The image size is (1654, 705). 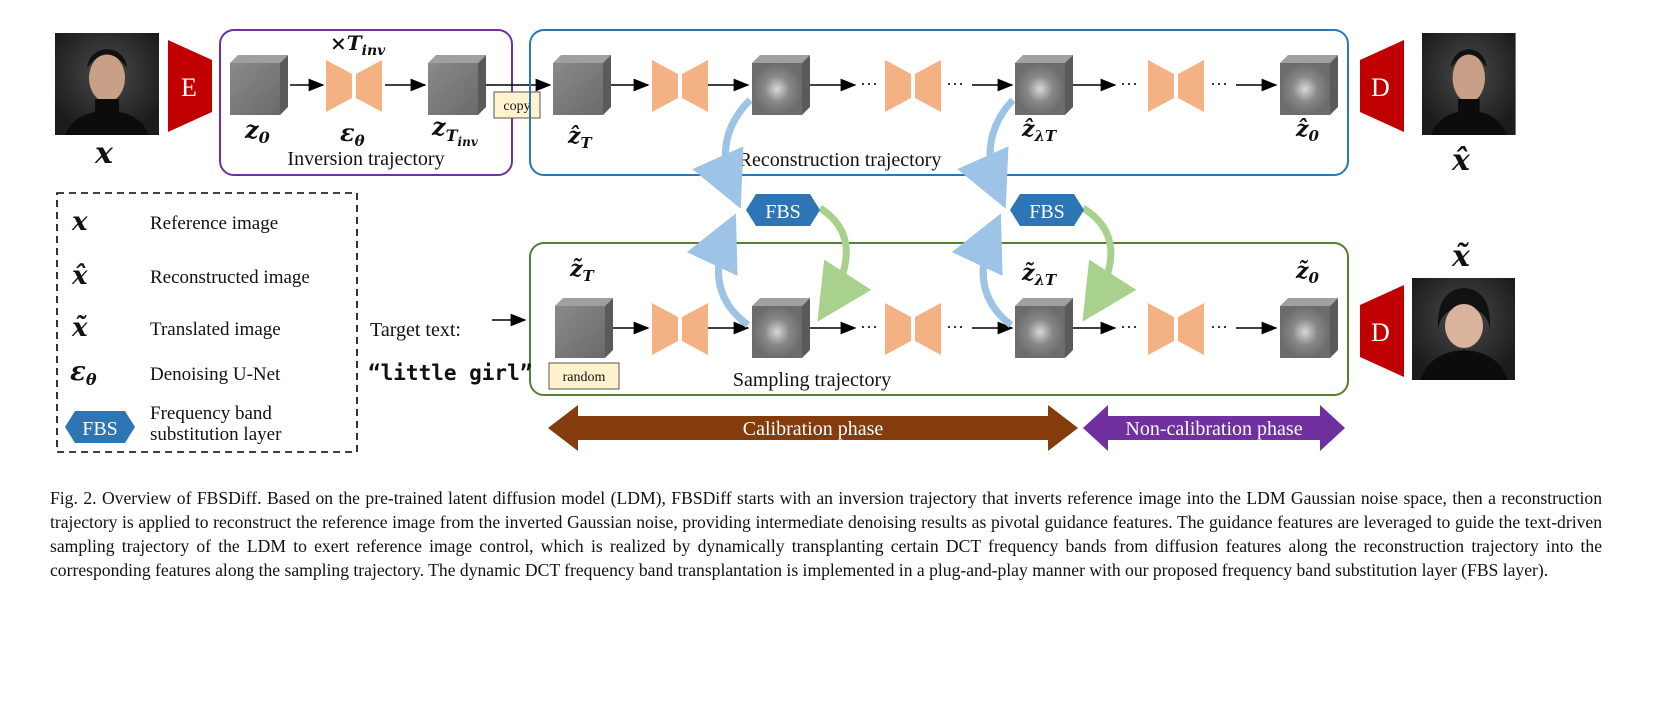 What do you see at coordinates (1461, 160) in the screenshot?
I see `reconstructed-image-symbol: x̂` at bounding box center [1461, 160].